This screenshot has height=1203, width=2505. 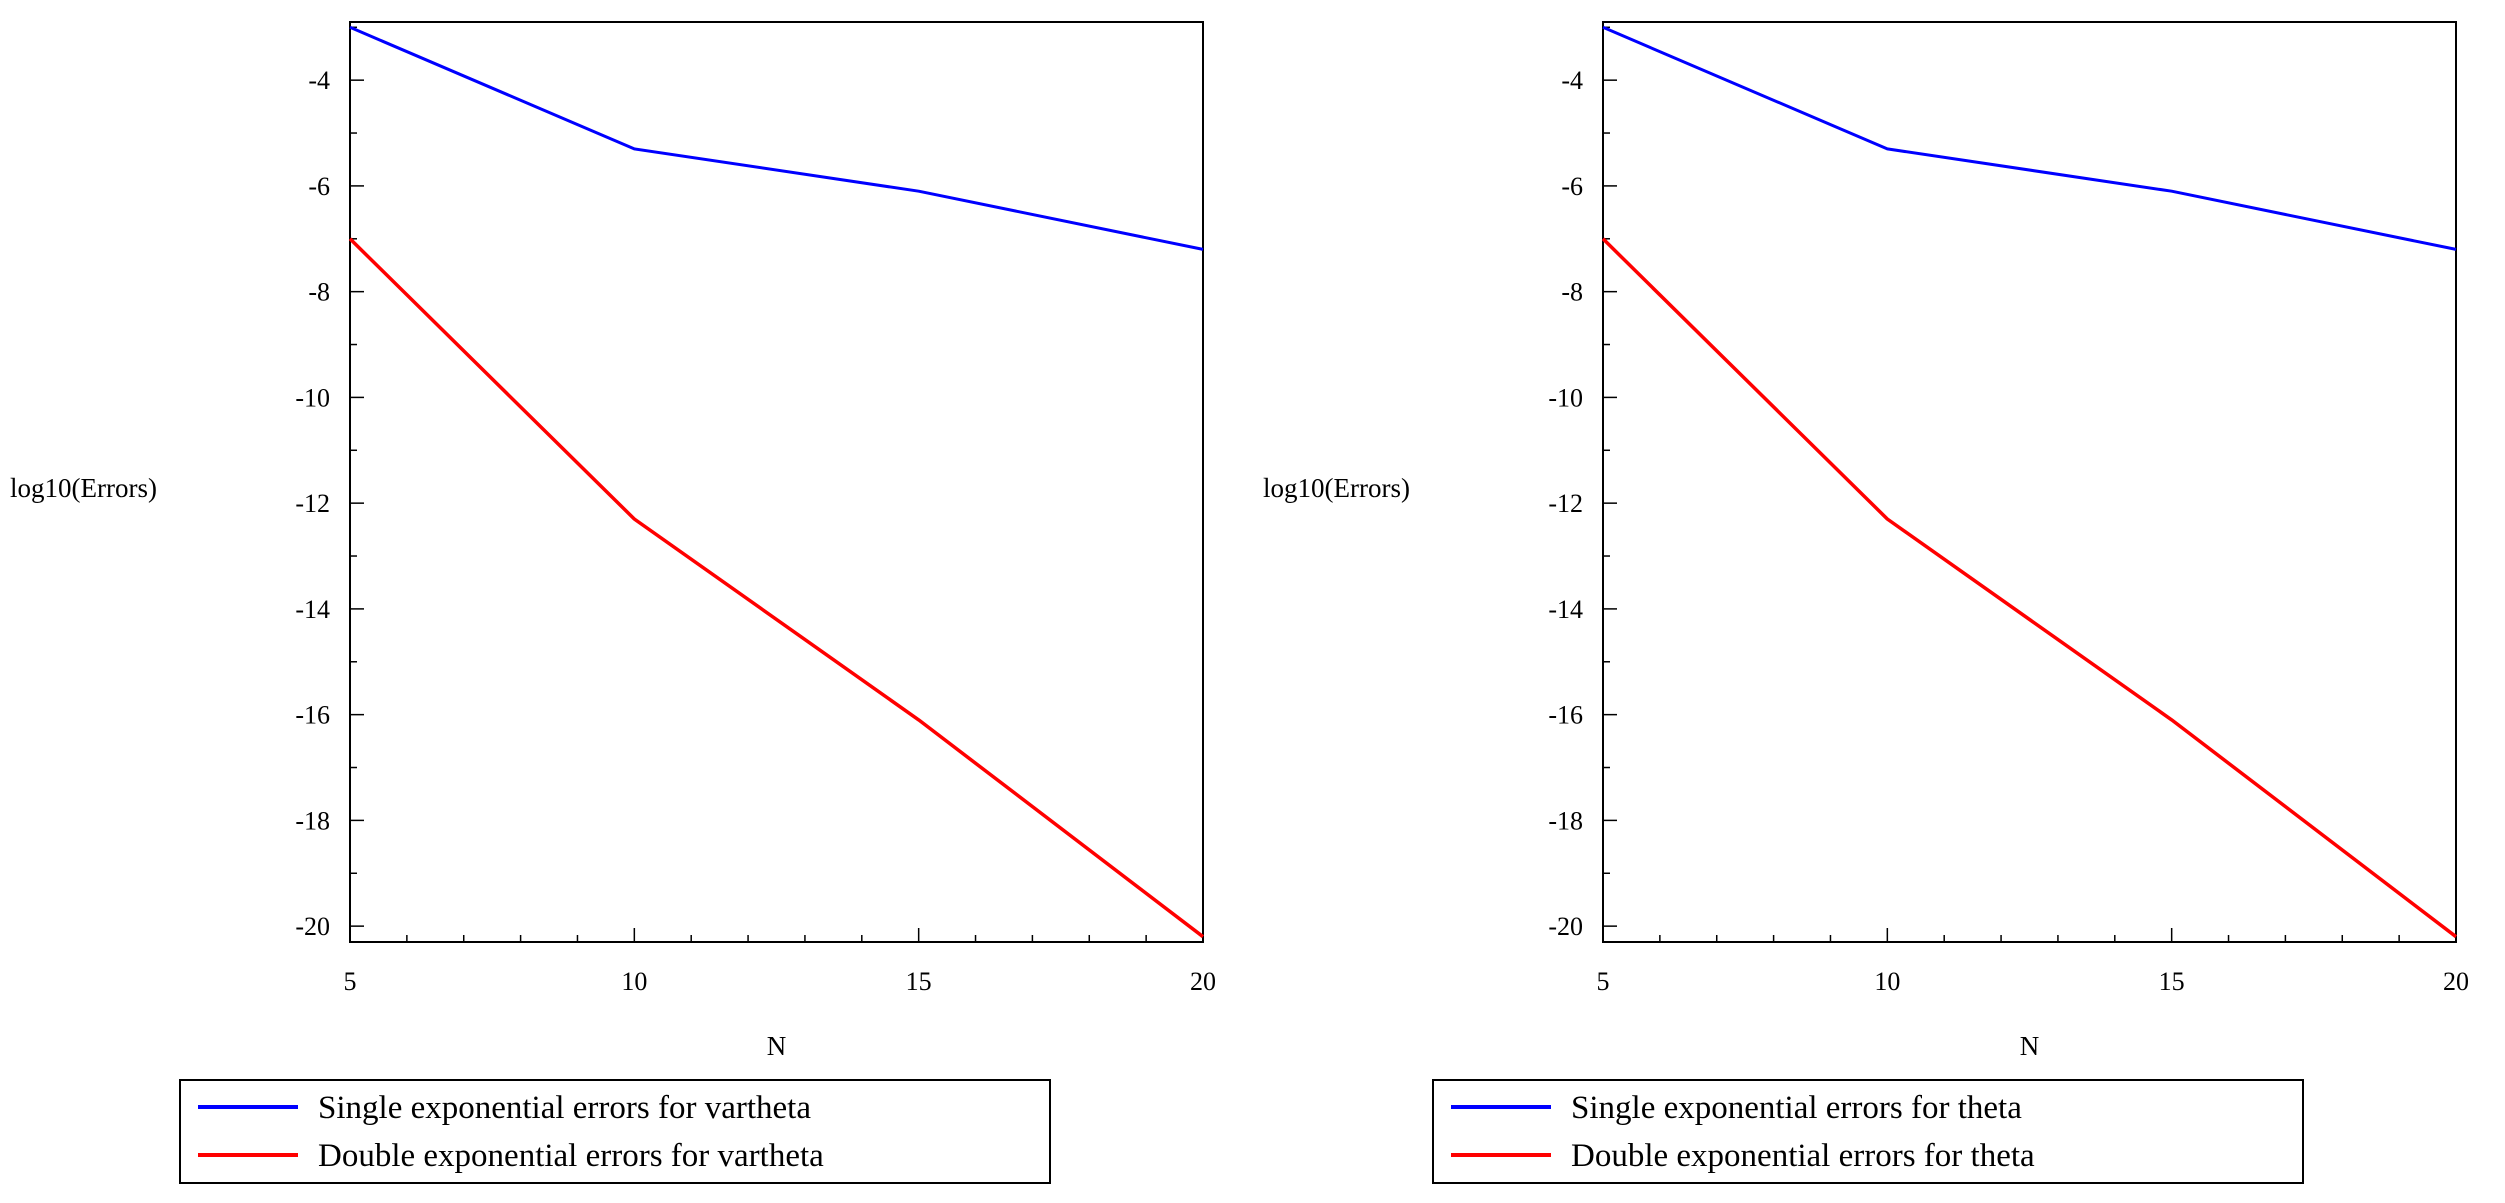 I want to click on legend-entry-label: Single exponential errors for theta, so click(x=1796, y=1108).